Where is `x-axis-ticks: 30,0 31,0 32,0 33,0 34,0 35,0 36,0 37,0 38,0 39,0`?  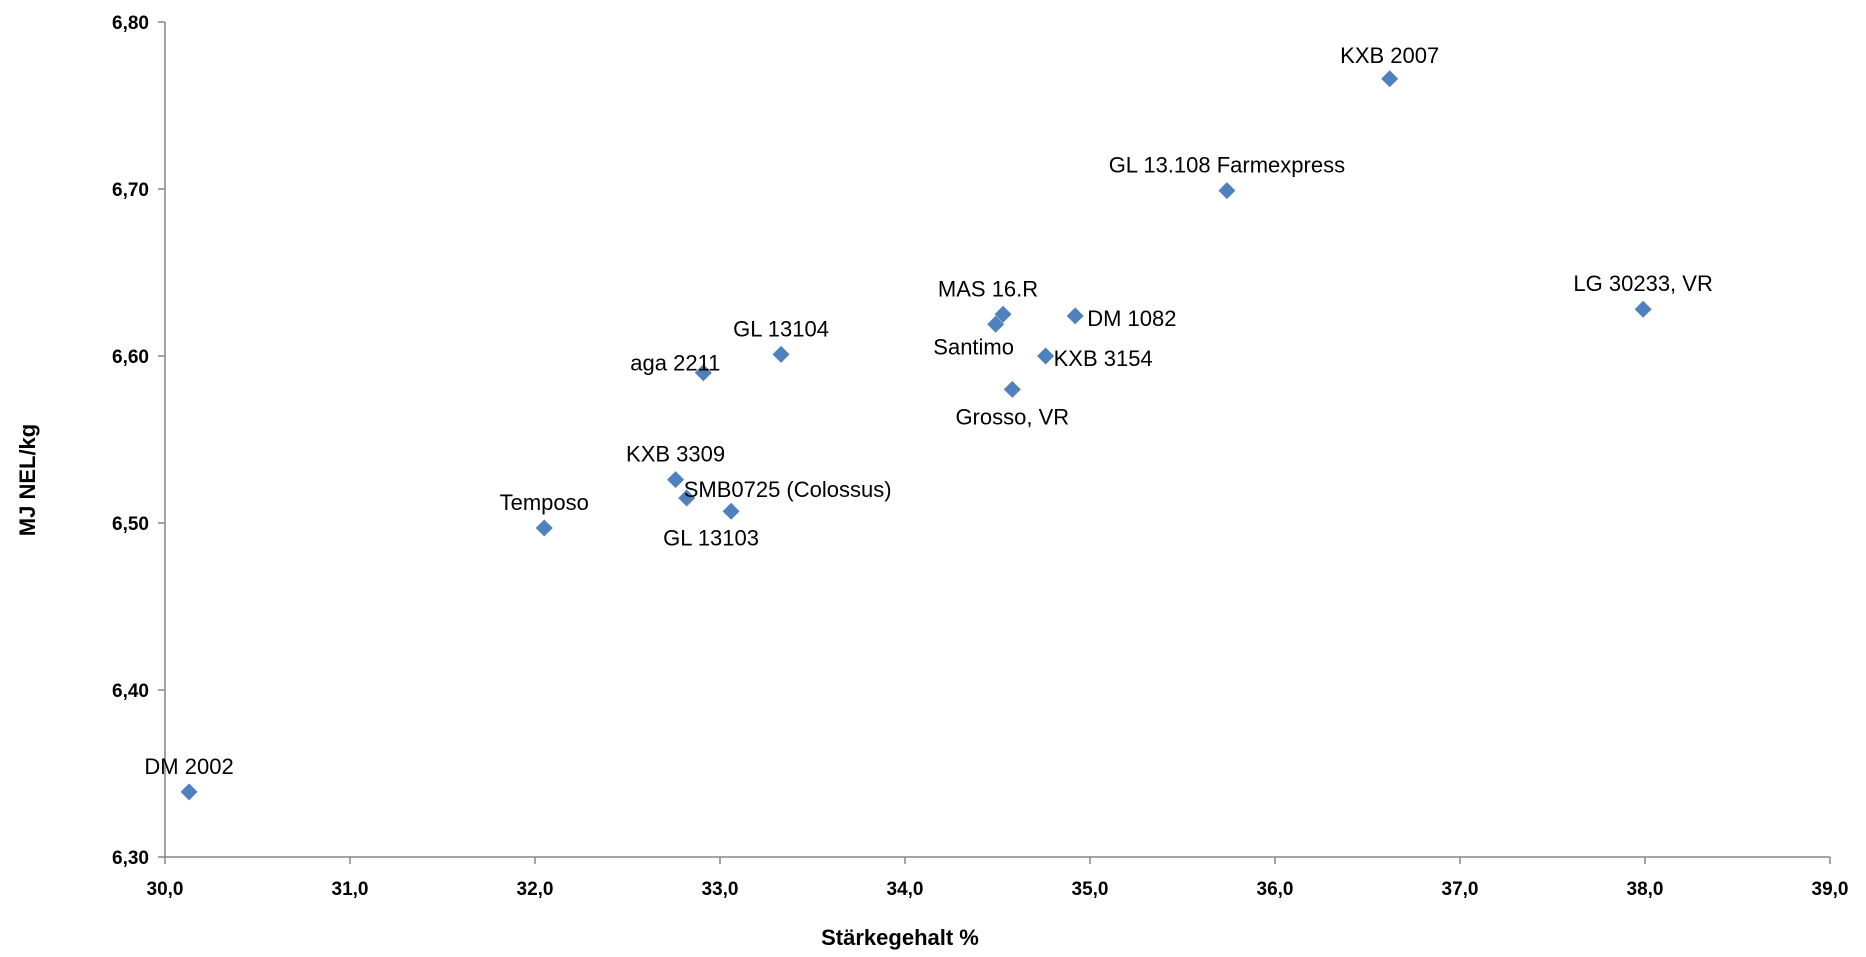
x-axis-ticks: 30,0 31,0 32,0 33,0 34,0 35,0 36,0 37,0 38,0 39,0 is located at coordinates (998, 878).